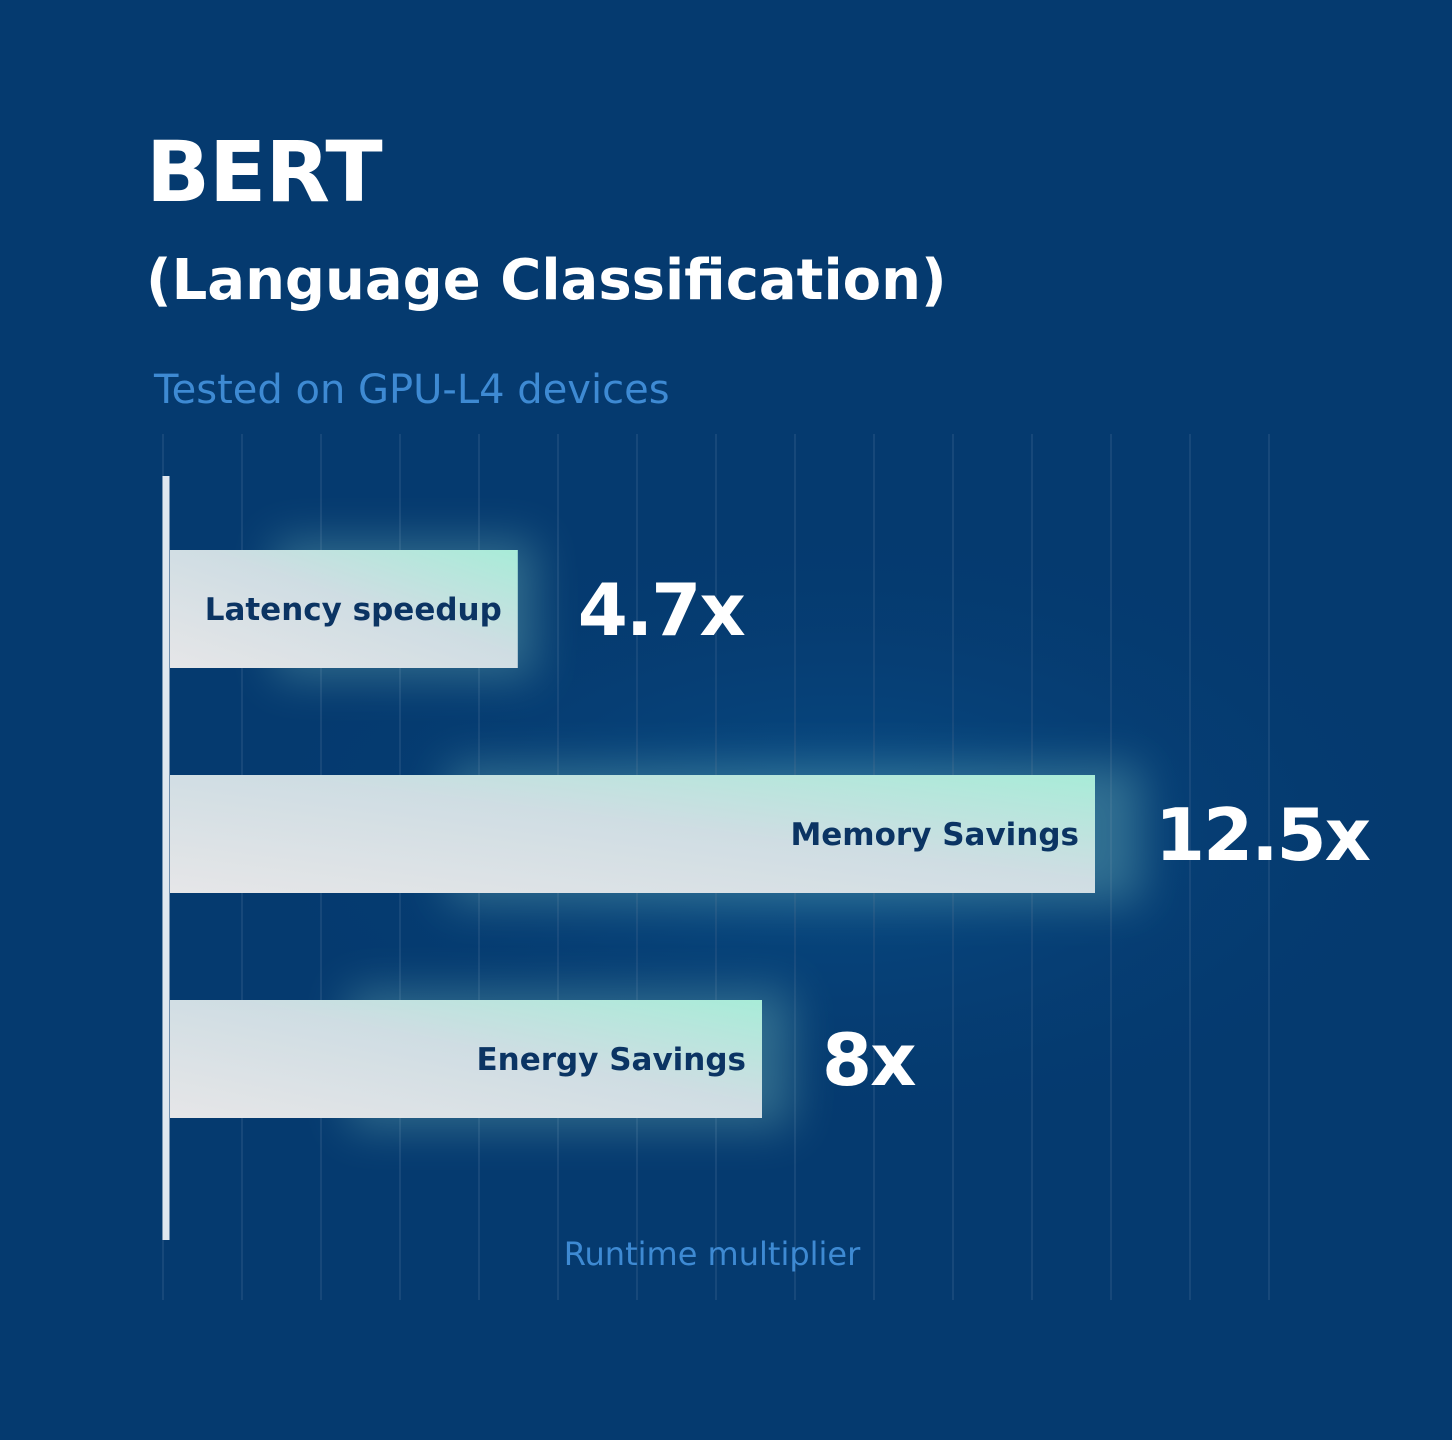  I want to click on bar-category-label: Latency speedup, so click(353, 610).